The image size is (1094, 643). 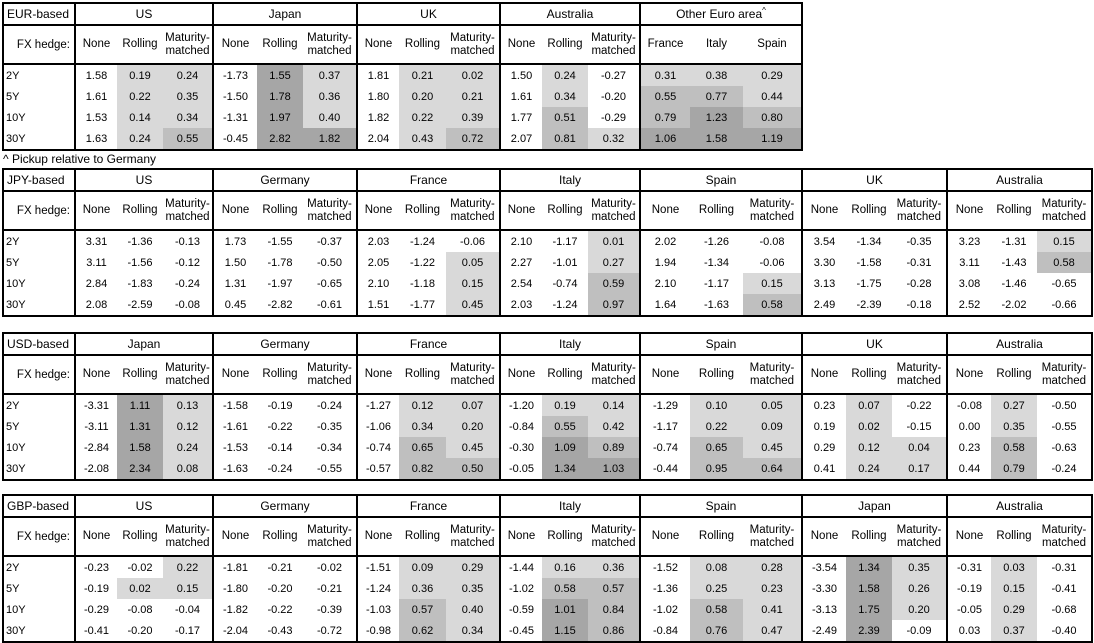 What do you see at coordinates (772, 139) in the screenshot?
I see `value-cell: 1.19` at bounding box center [772, 139].